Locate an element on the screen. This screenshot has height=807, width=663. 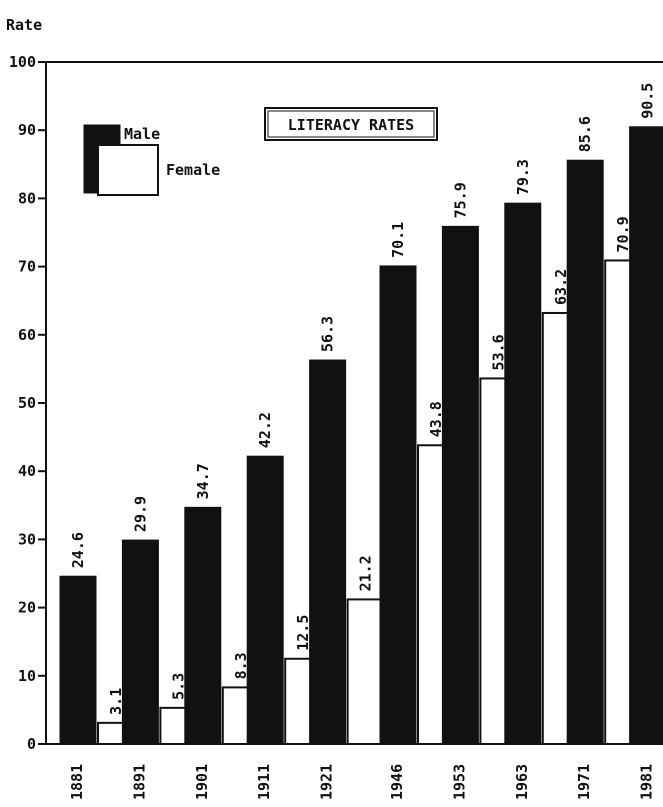
y-tick-label: 60 is located at coordinates (27, 335).